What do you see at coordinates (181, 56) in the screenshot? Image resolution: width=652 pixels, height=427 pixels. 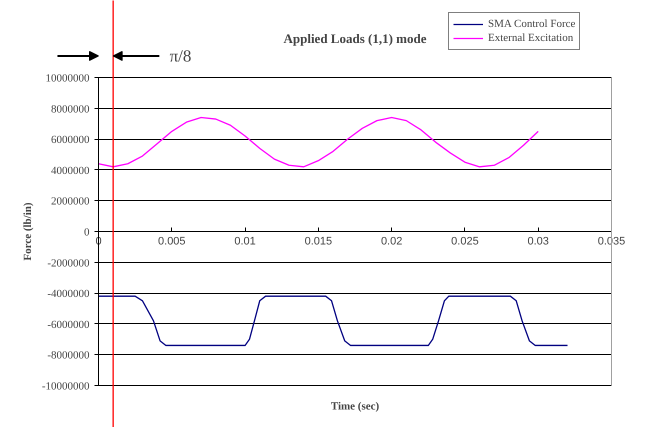 I see `ref-line-label: π/8` at bounding box center [181, 56].